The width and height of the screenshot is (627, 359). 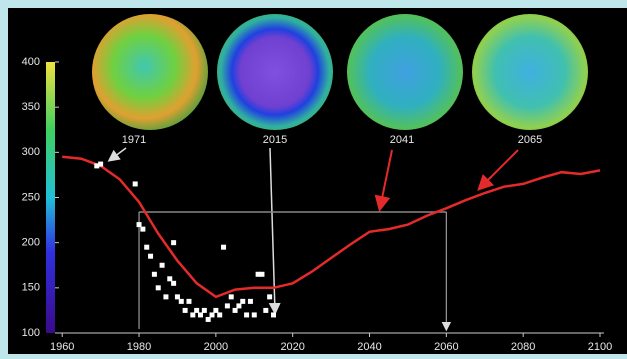 What do you see at coordinates (31, 107) in the screenshot?
I see `y-tick-label: 350` at bounding box center [31, 107].